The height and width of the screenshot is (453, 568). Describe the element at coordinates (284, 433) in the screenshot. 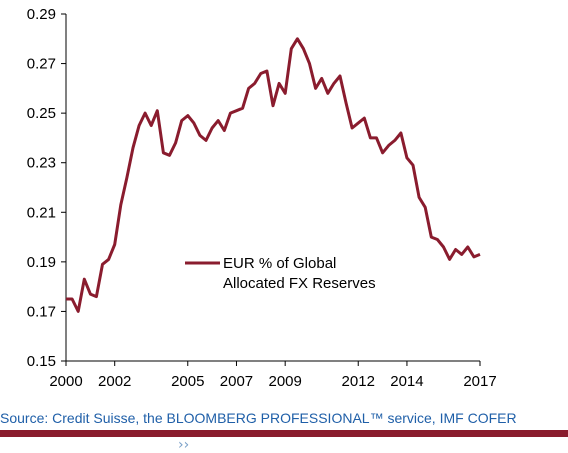

I see `footer-rule` at that location.